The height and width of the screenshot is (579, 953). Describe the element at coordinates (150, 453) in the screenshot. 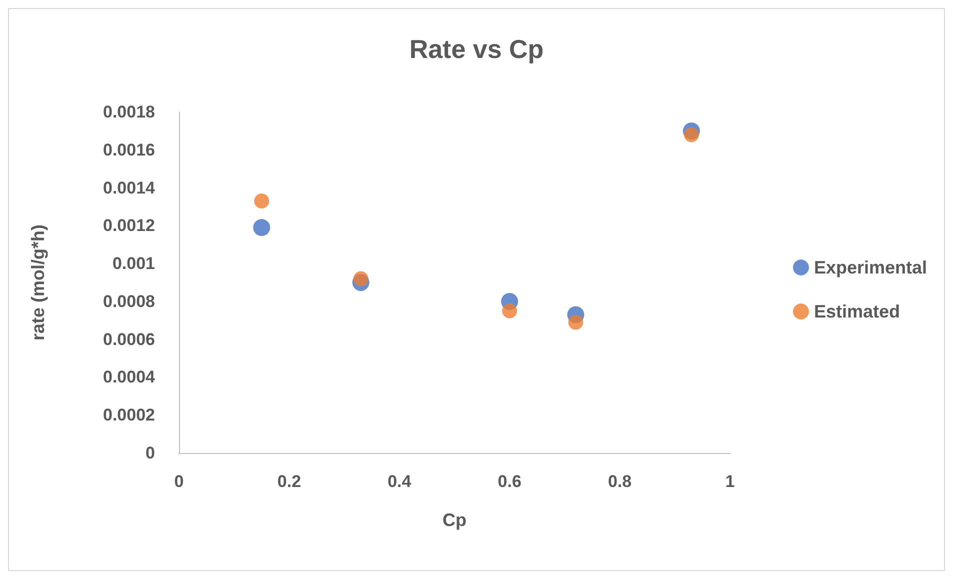

I see `y-tick-label: 0` at that location.